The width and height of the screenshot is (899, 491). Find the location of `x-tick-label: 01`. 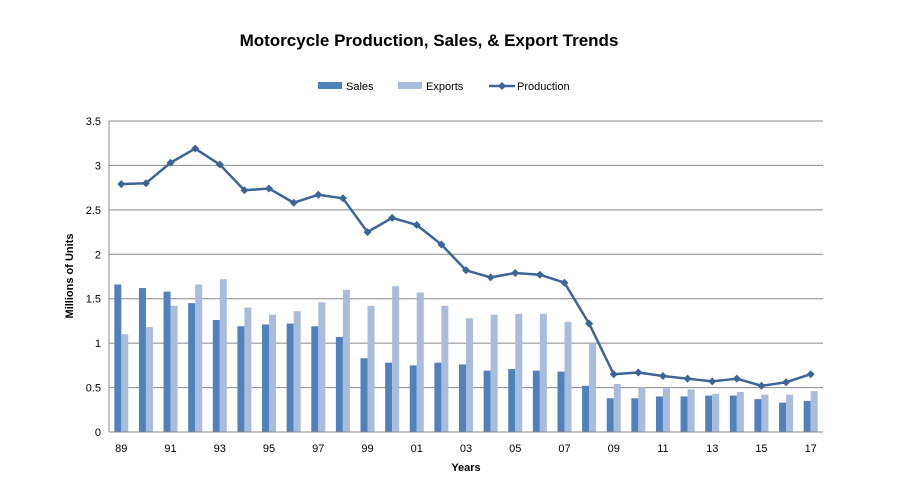

x-tick-label: 01 is located at coordinates (417, 449).